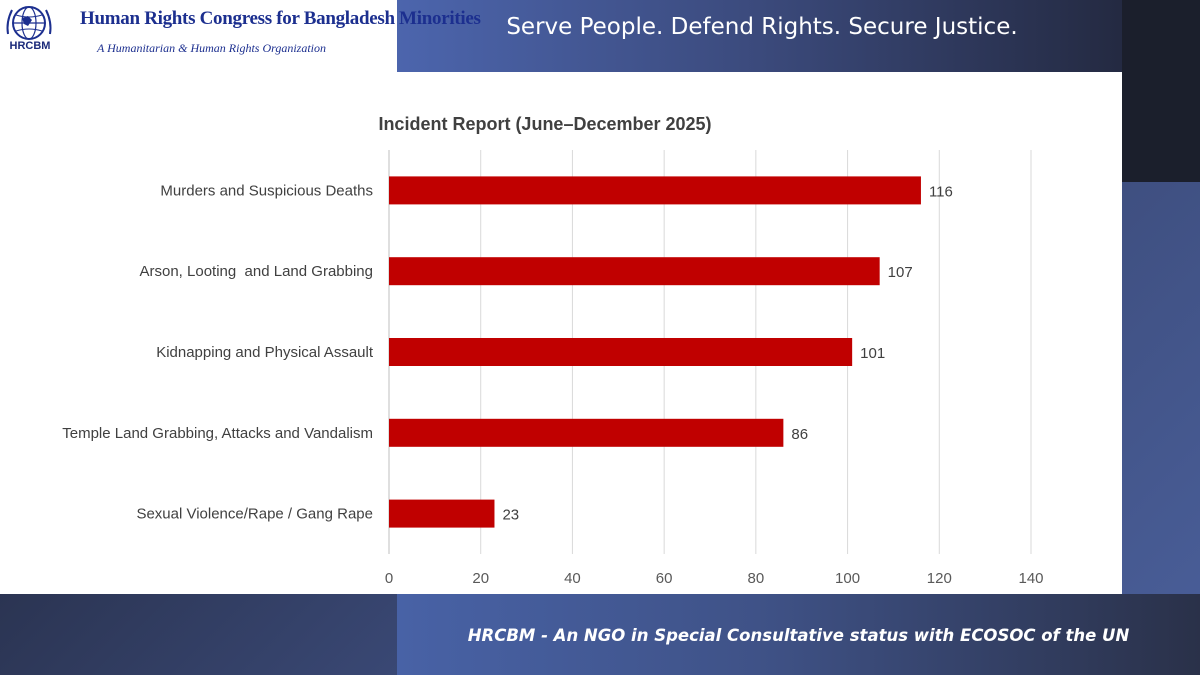 This screenshot has width=1200, height=675. I want to click on category-label: Murders and Suspicious Deaths, so click(266, 190).